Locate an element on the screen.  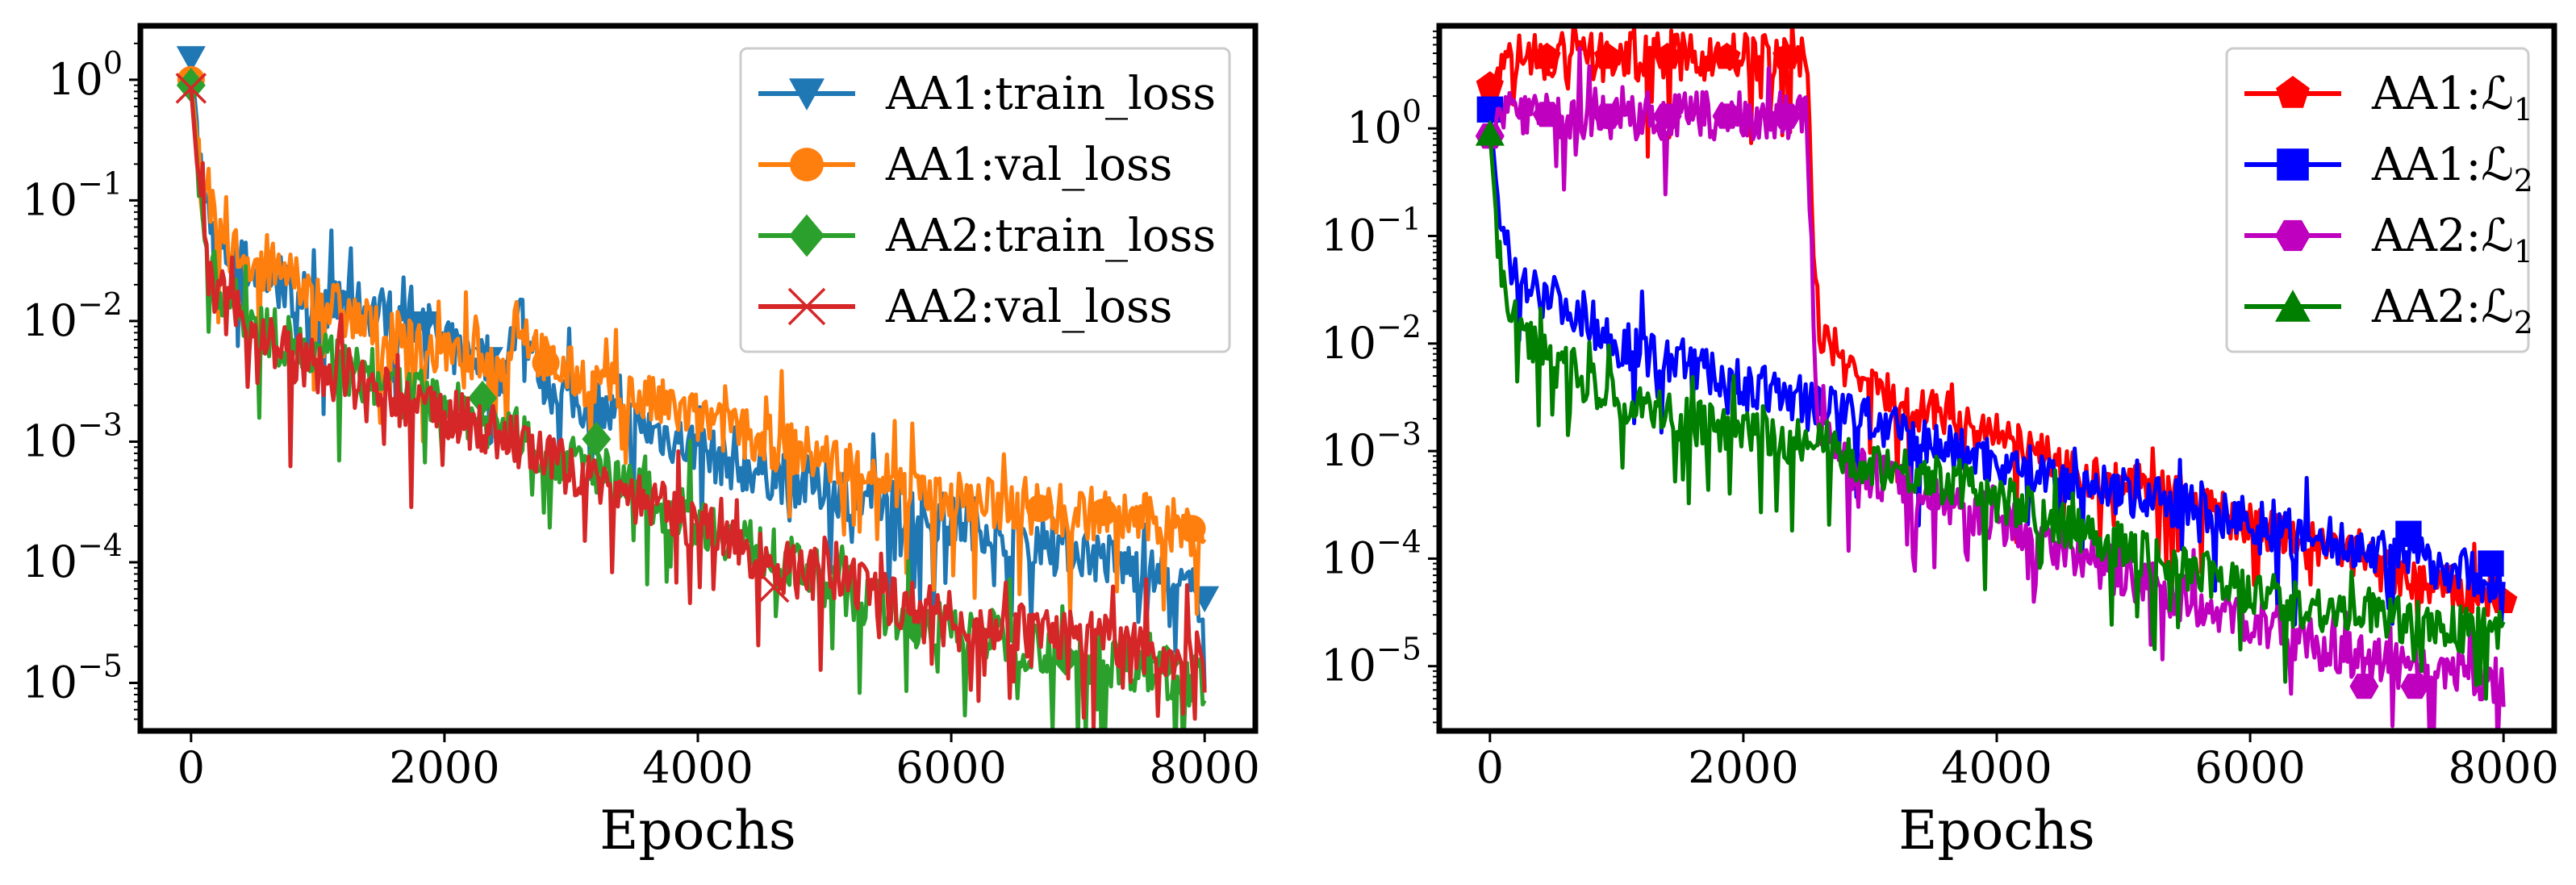
legend-label: AA1:ℒ2 is located at coordinates (2452, 168).